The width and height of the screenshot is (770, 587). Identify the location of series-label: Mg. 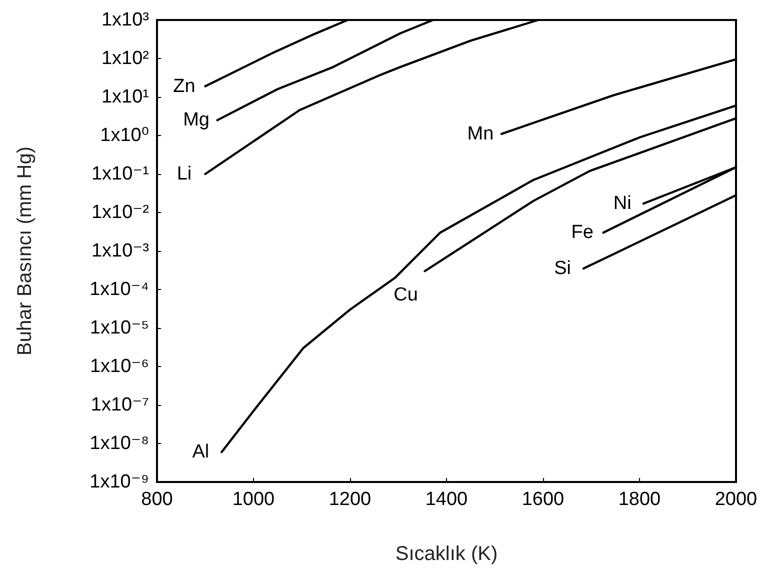
(196, 120).